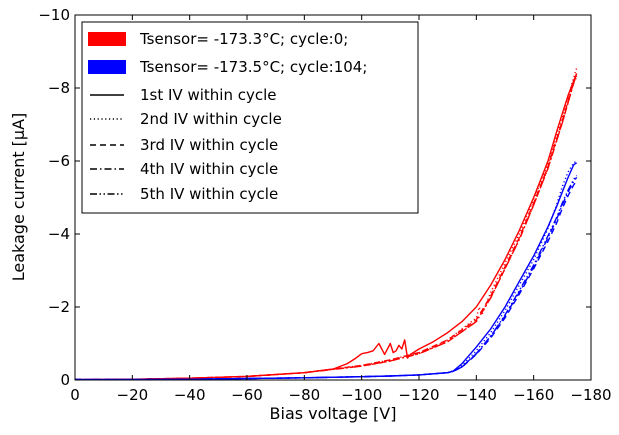 The image size is (619, 435). Describe the element at coordinates (333, 413) in the screenshot. I see `x-axis-label: Bias voltage [V]` at that location.